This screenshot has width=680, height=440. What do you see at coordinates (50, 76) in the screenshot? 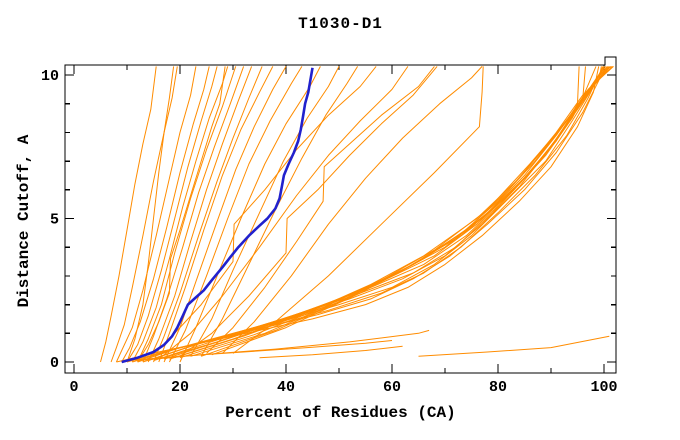
I see `y-tick-label: 10` at bounding box center [50, 76].